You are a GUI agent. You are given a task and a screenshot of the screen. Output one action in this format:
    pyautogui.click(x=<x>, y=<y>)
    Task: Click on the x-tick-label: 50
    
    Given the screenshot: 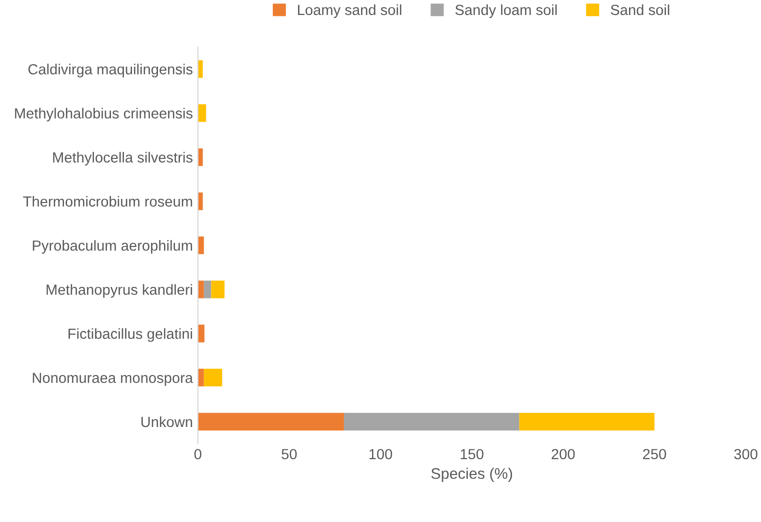 What is the action you would take?
    pyautogui.click(x=289, y=454)
    